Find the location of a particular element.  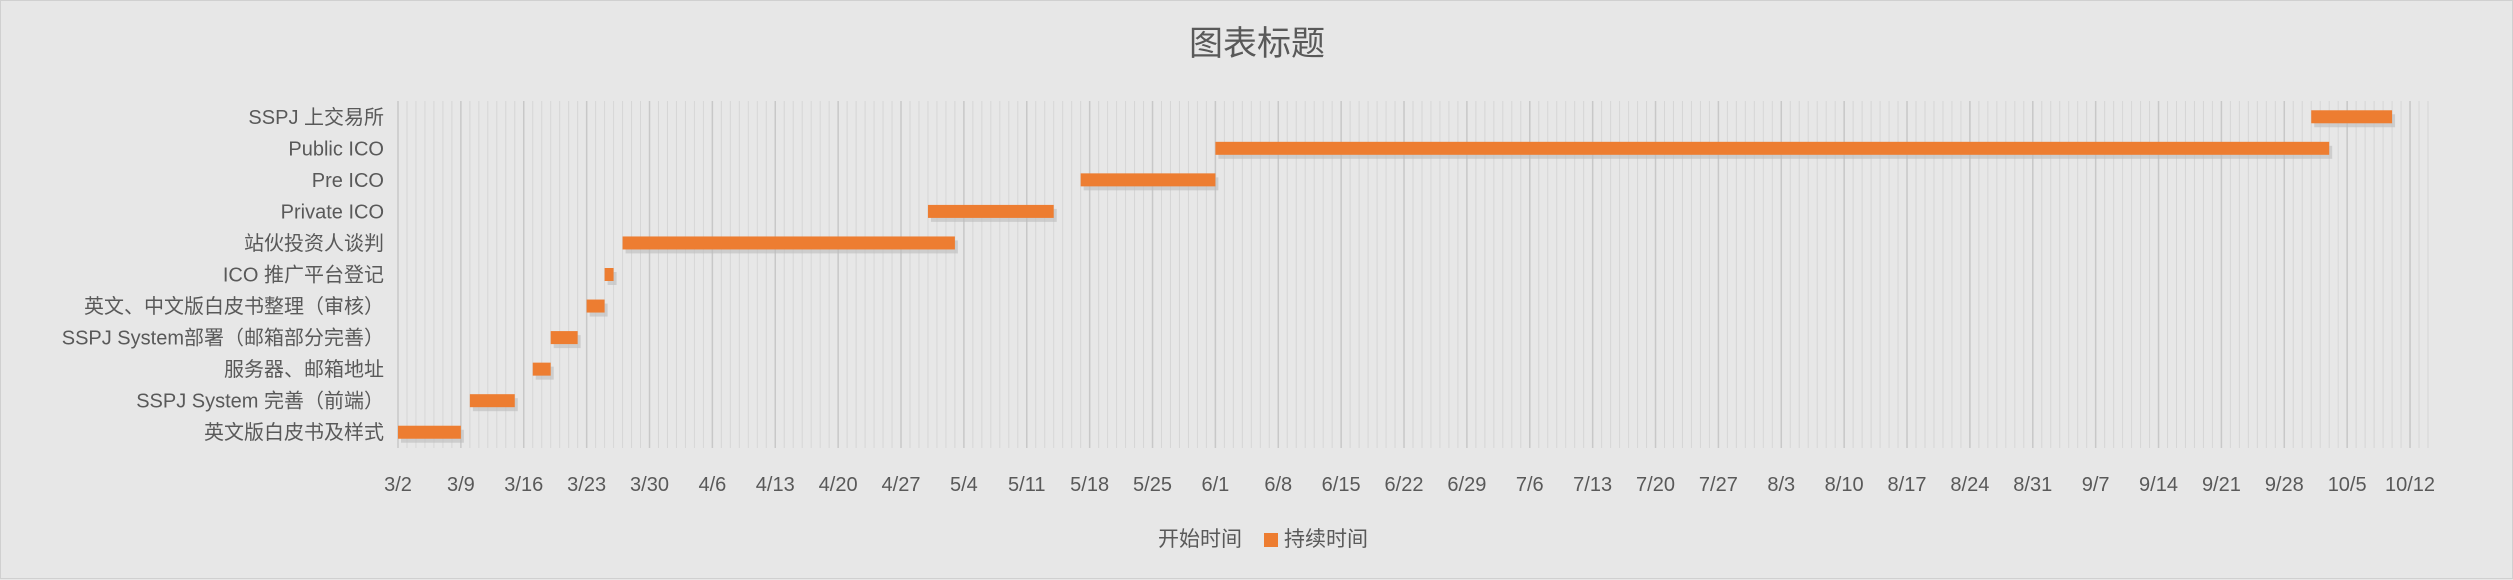

x-tick-label: 9/7 is located at coordinates (2096, 485).